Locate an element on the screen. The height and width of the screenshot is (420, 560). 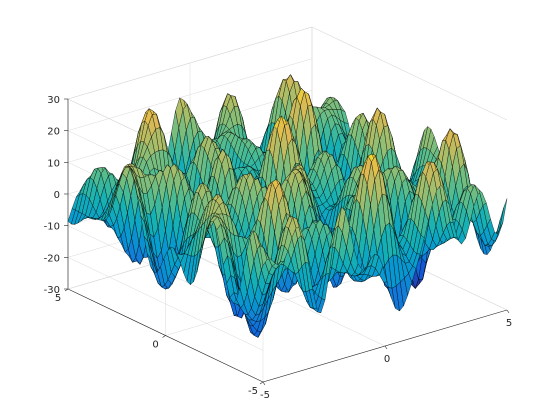
x-tick-label: 0 is located at coordinates (387, 359).